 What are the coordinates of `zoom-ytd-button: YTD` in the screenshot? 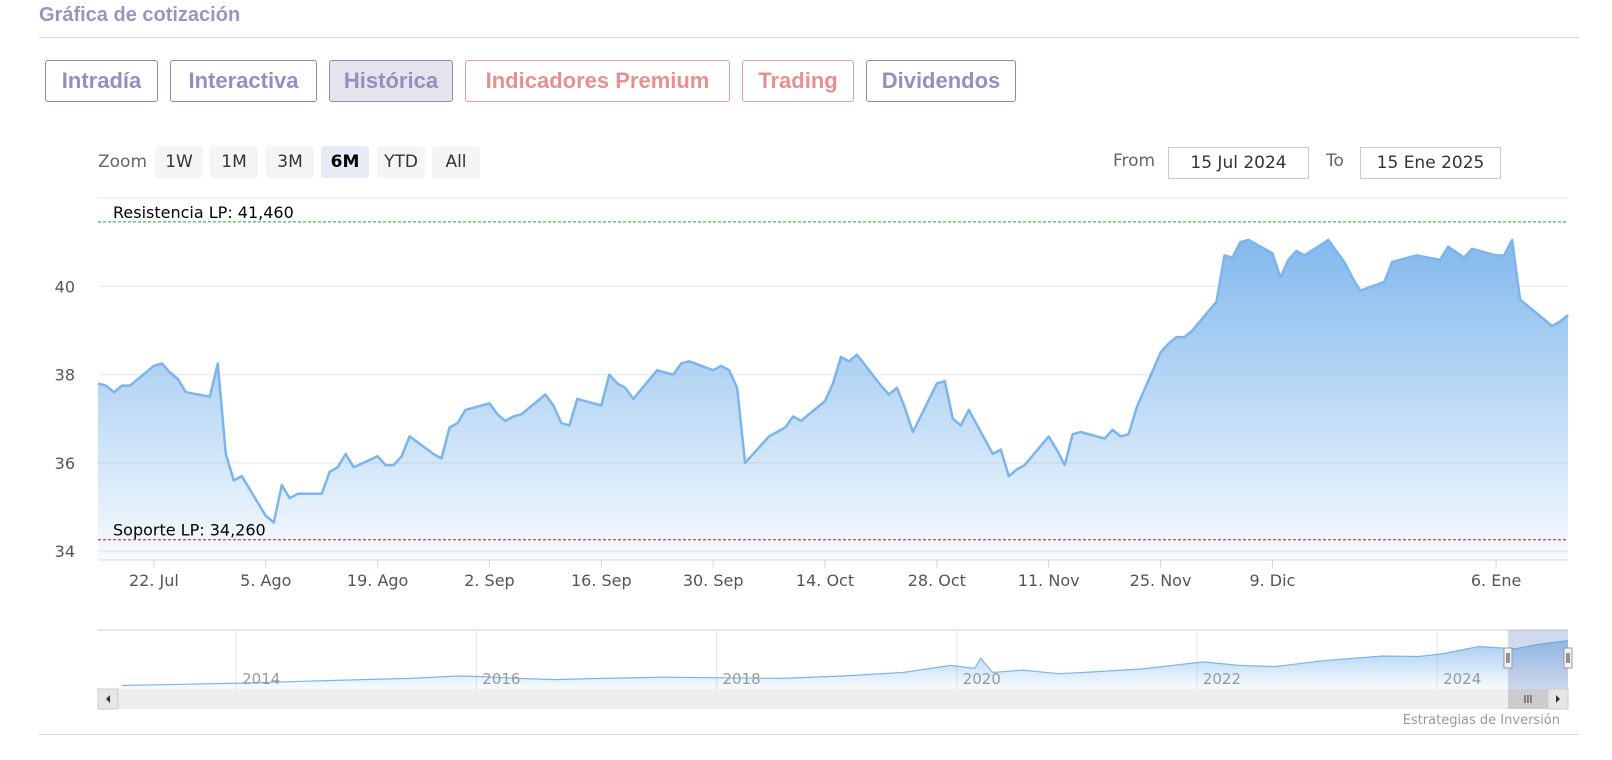 It's located at (401, 162).